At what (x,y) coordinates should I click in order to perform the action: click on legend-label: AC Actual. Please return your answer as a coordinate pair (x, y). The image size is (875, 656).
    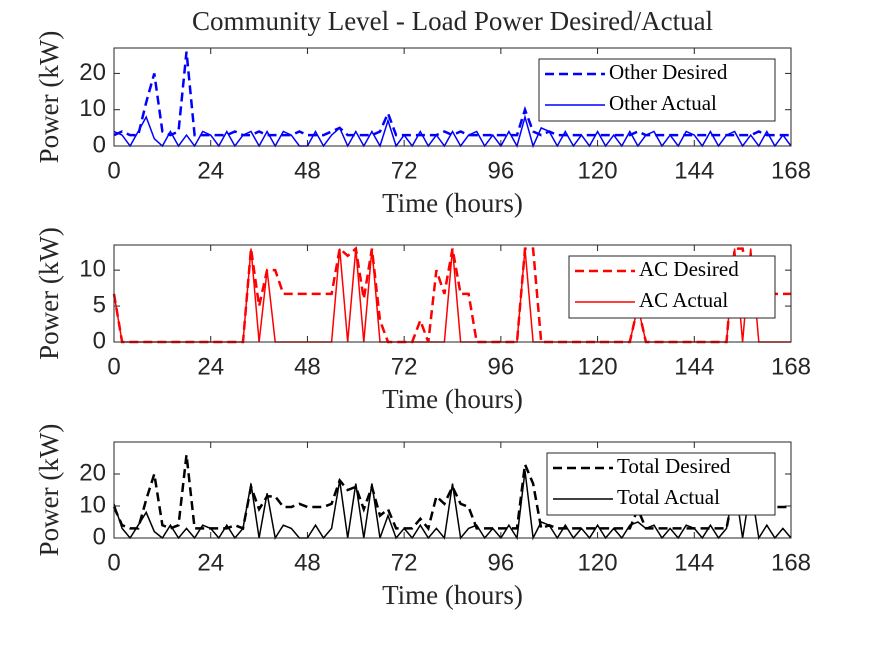
    Looking at the image, I should click on (683, 300).